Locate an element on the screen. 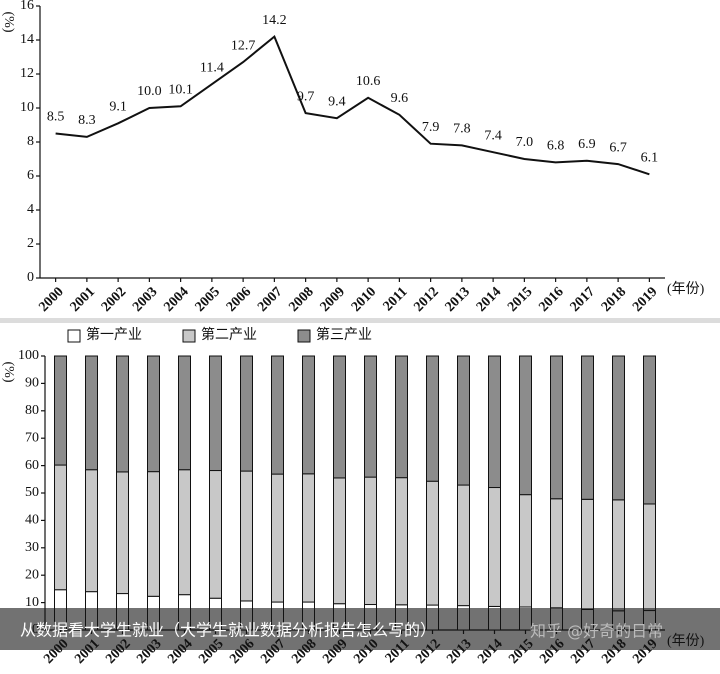 The image size is (720, 674). data-label: 11.4 is located at coordinates (212, 67).